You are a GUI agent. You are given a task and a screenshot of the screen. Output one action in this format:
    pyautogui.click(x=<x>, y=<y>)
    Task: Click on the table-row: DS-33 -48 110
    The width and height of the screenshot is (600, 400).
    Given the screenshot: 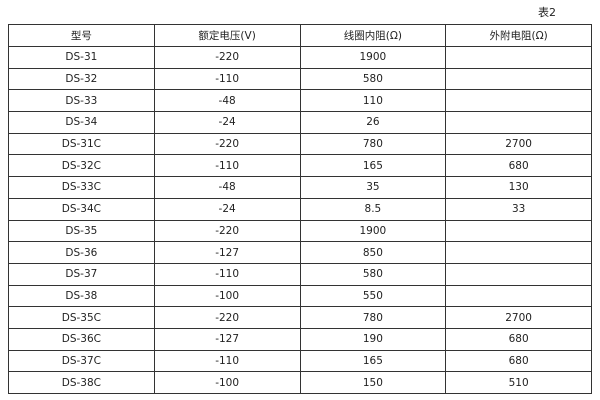 What is the action you would take?
    pyautogui.click(x=300, y=101)
    